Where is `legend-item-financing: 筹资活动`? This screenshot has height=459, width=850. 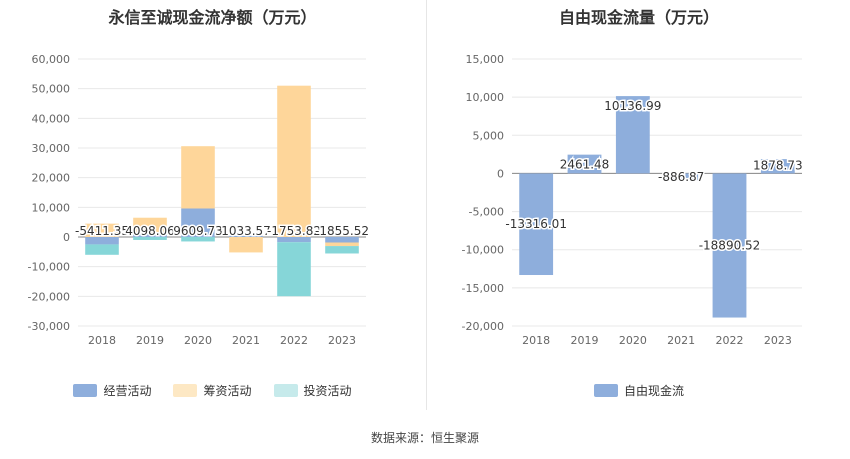
legend-item-financing: 筹资活动 is located at coordinates (212, 390).